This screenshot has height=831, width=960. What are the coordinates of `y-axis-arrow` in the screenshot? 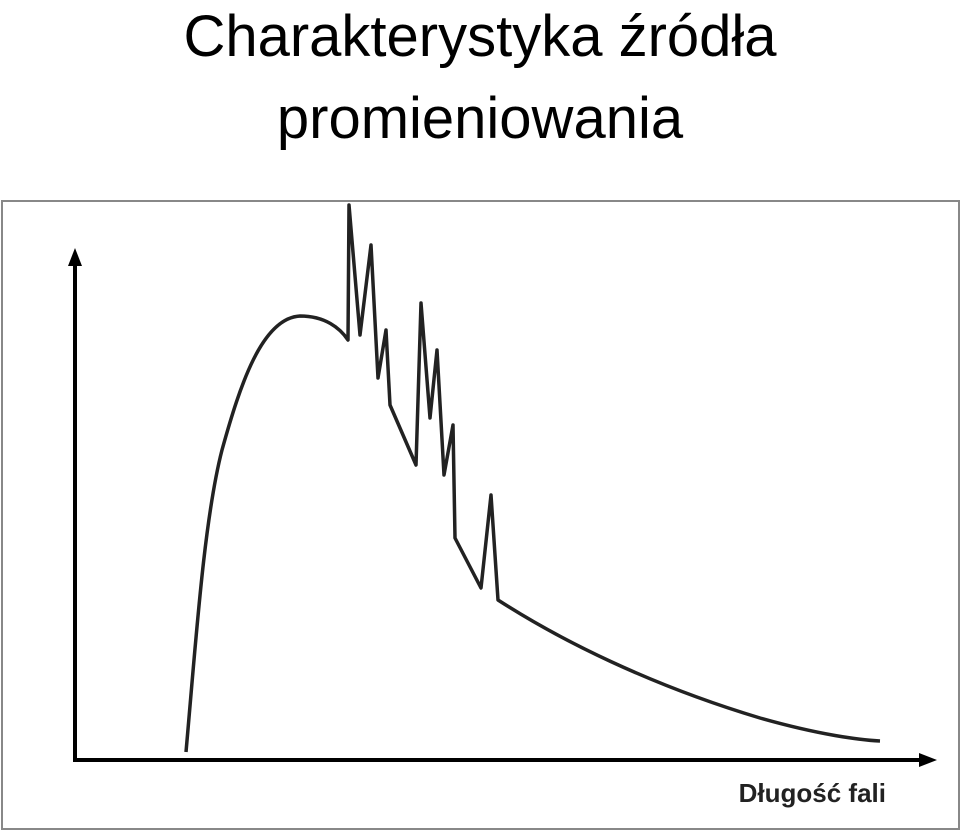 It's located at (75, 257).